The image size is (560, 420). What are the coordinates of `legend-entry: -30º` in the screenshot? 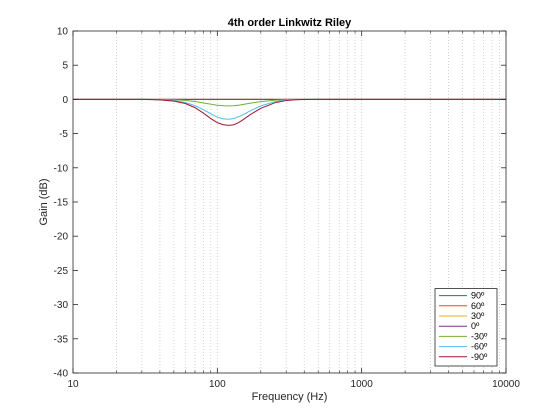 It's located at (479, 336).